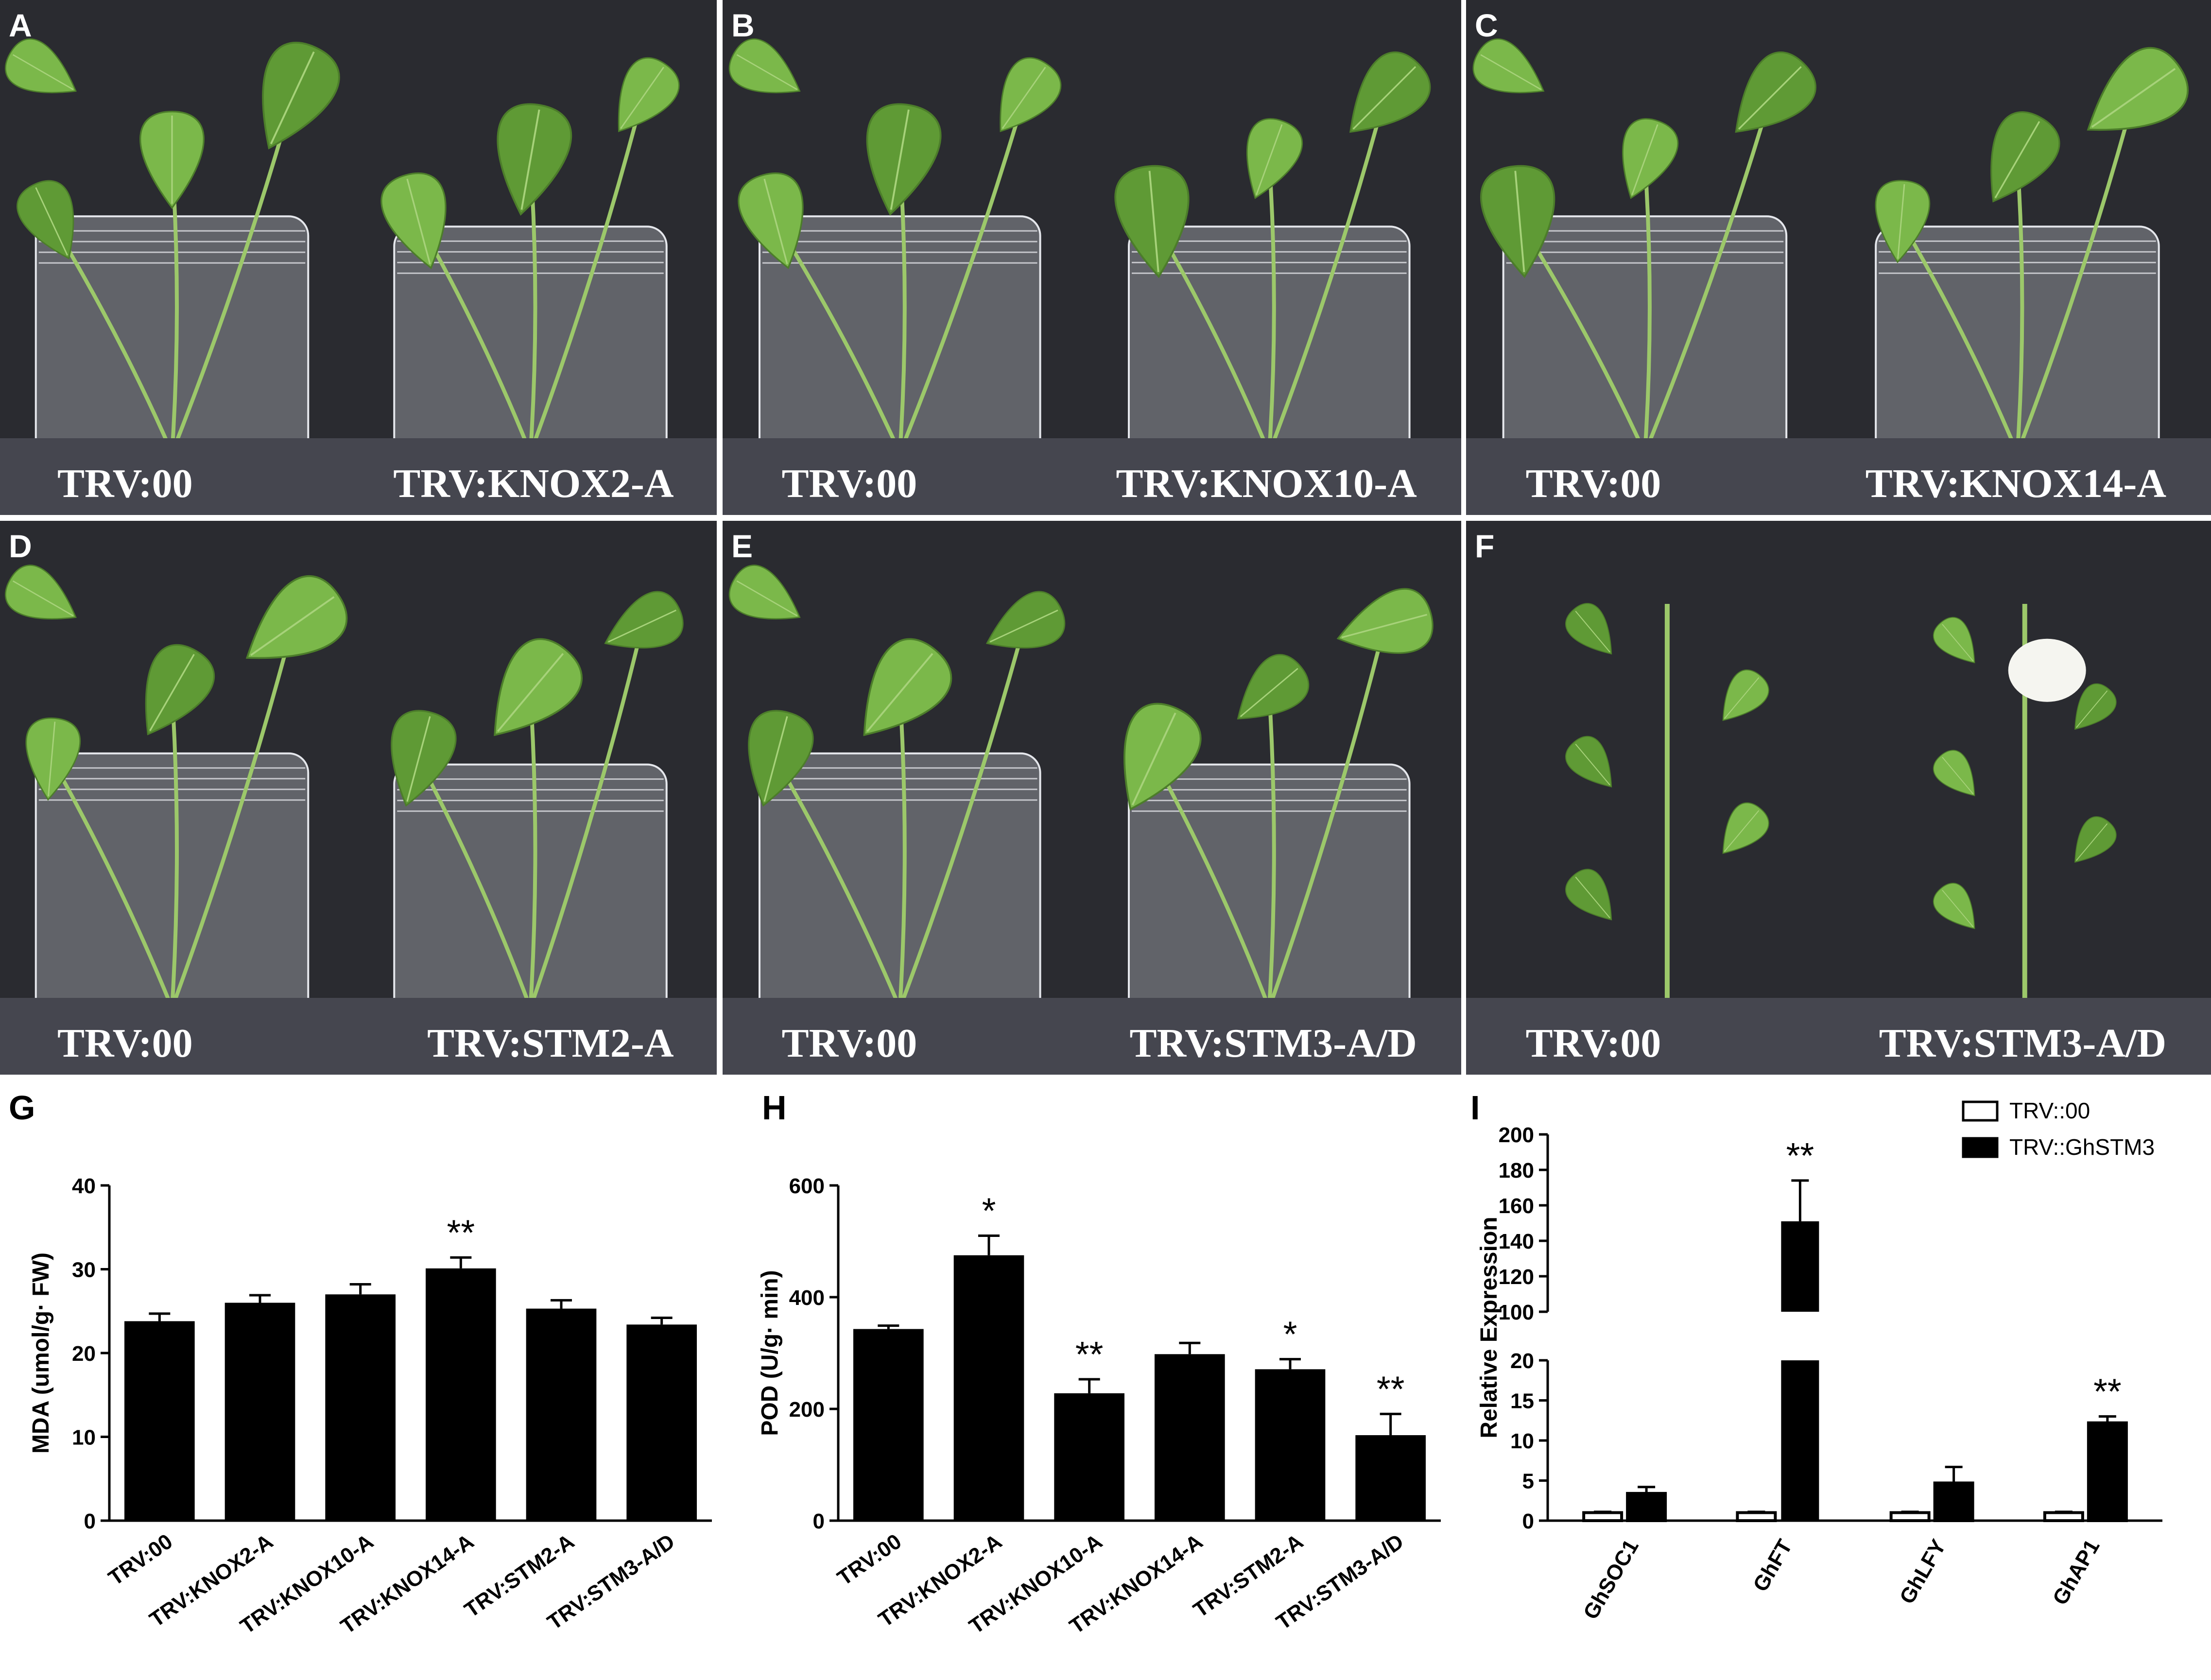 The height and width of the screenshot is (1680, 2211). What do you see at coordinates (22, 1108) in the screenshot?
I see `panel-letter: G` at bounding box center [22, 1108].